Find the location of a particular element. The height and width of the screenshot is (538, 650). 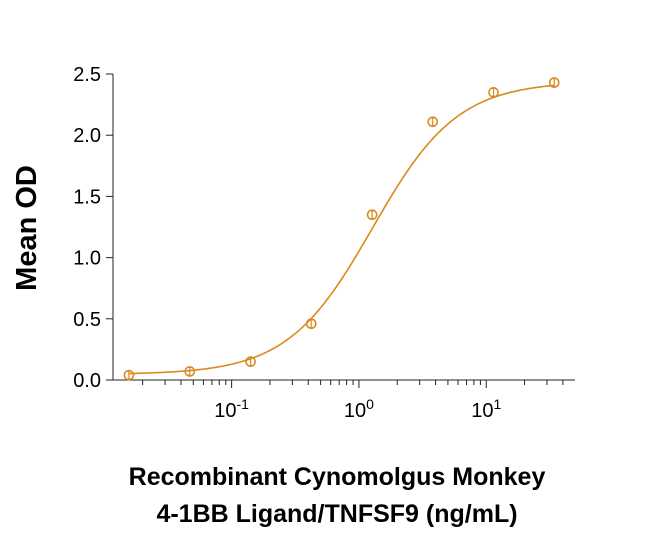

y-tick-label: 1.0 is located at coordinates (87, 259).